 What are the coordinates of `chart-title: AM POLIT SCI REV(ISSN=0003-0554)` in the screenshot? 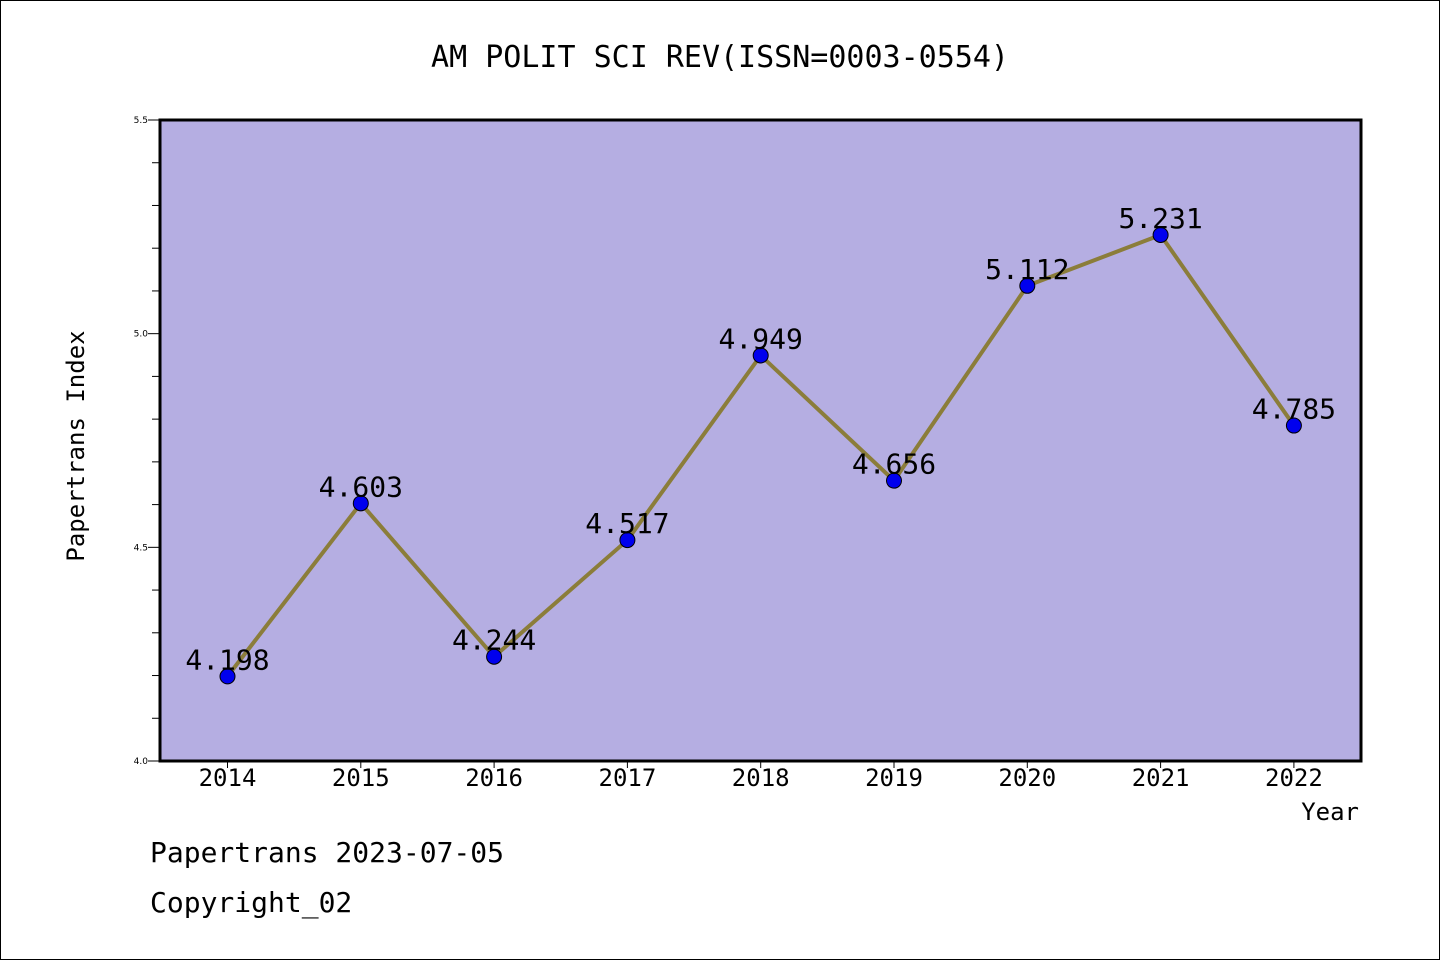 It's located at (720, 57).